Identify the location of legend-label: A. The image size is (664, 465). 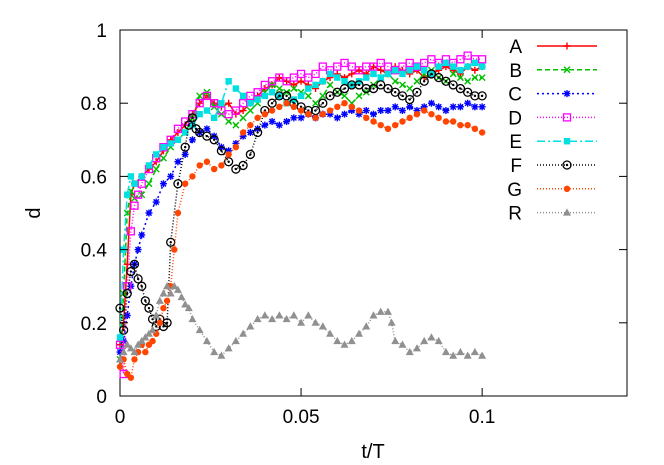
(515, 47).